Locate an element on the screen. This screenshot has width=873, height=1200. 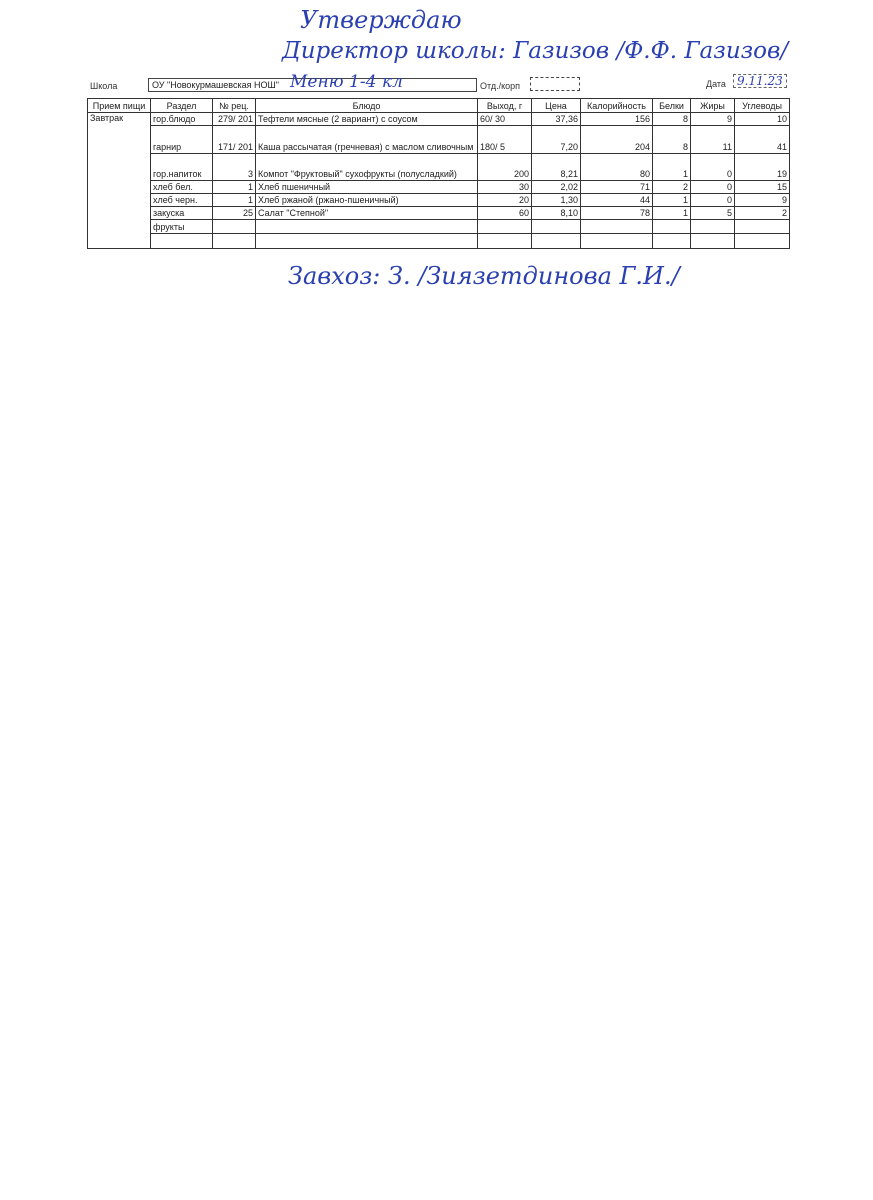
table-cell: 171/ 201 is located at coordinates (234, 139).